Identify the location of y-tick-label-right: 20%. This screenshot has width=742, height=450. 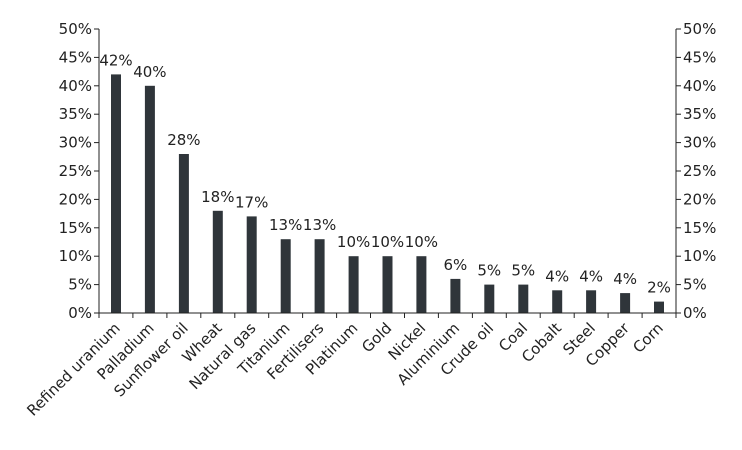
(699, 199).